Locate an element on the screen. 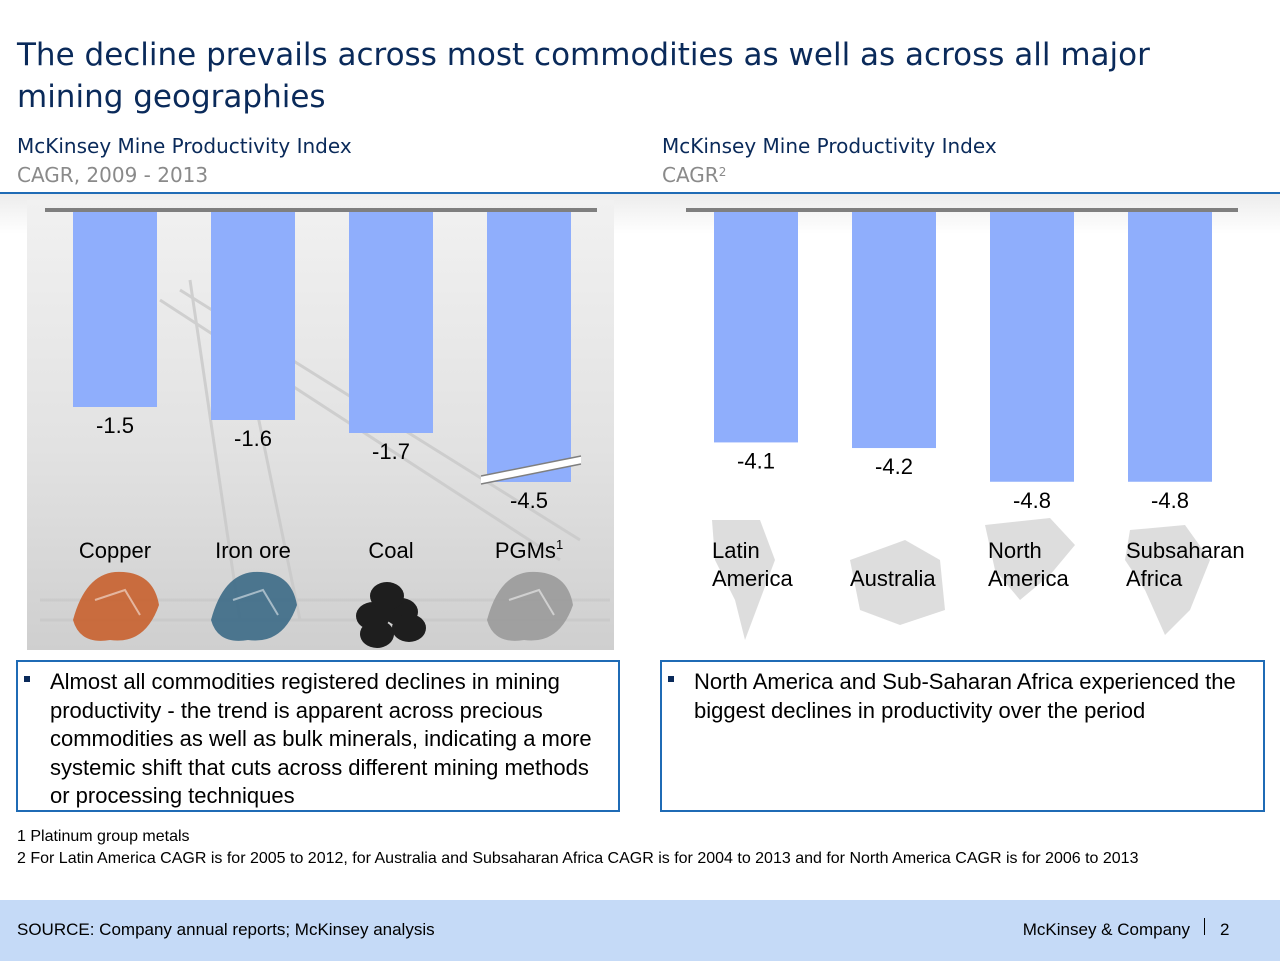 The width and height of the screenshot is (1280, 961). bar-subsaharan-africa is located at coordinates (1170, 347).